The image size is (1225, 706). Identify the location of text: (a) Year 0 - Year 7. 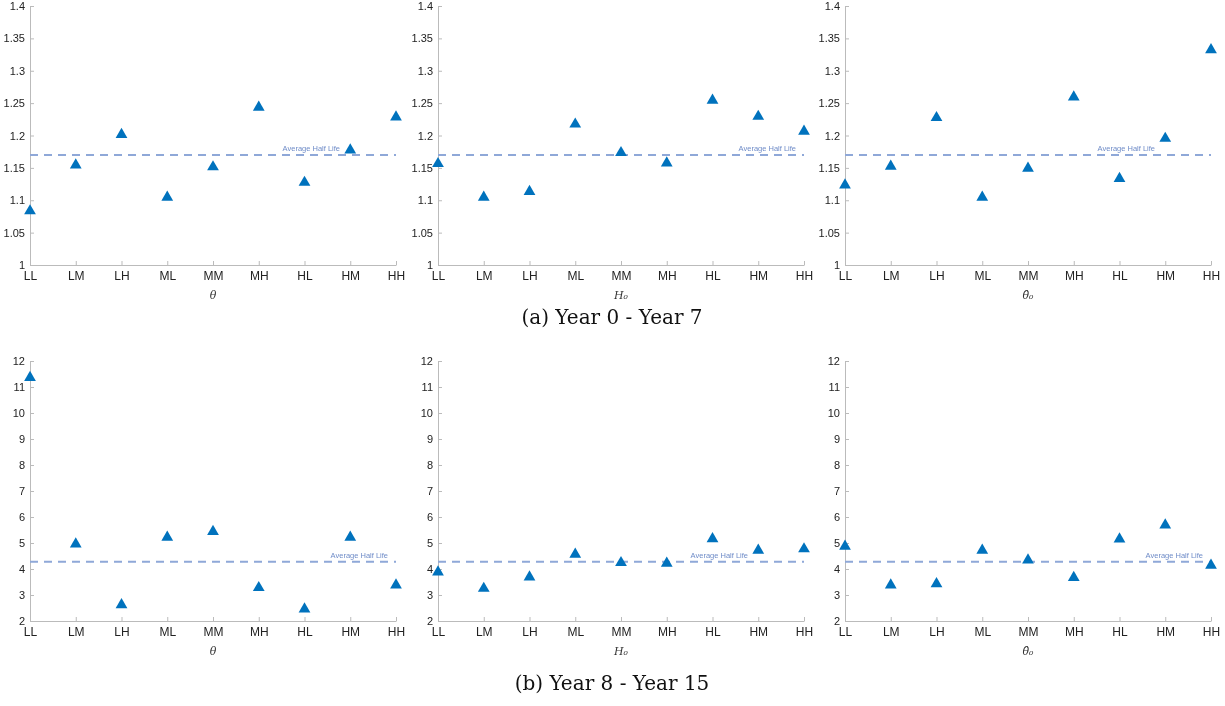
(612, 317).